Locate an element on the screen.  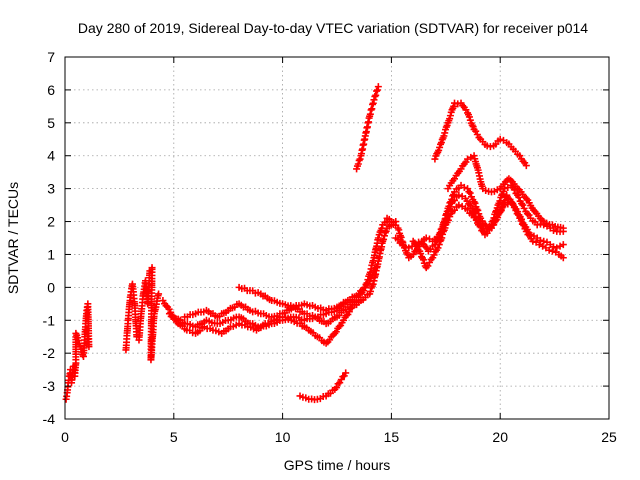
y-tick-label-6: 2 is located at coordinates (51, 222).